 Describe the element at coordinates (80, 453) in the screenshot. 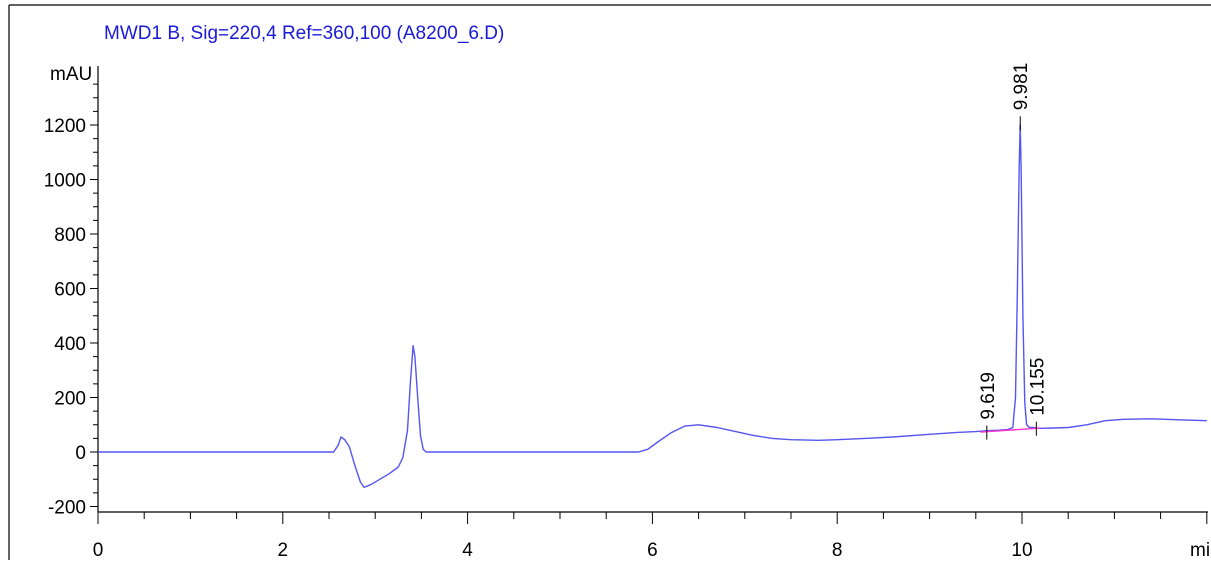

I see `y-tick-label: 0` at that location.